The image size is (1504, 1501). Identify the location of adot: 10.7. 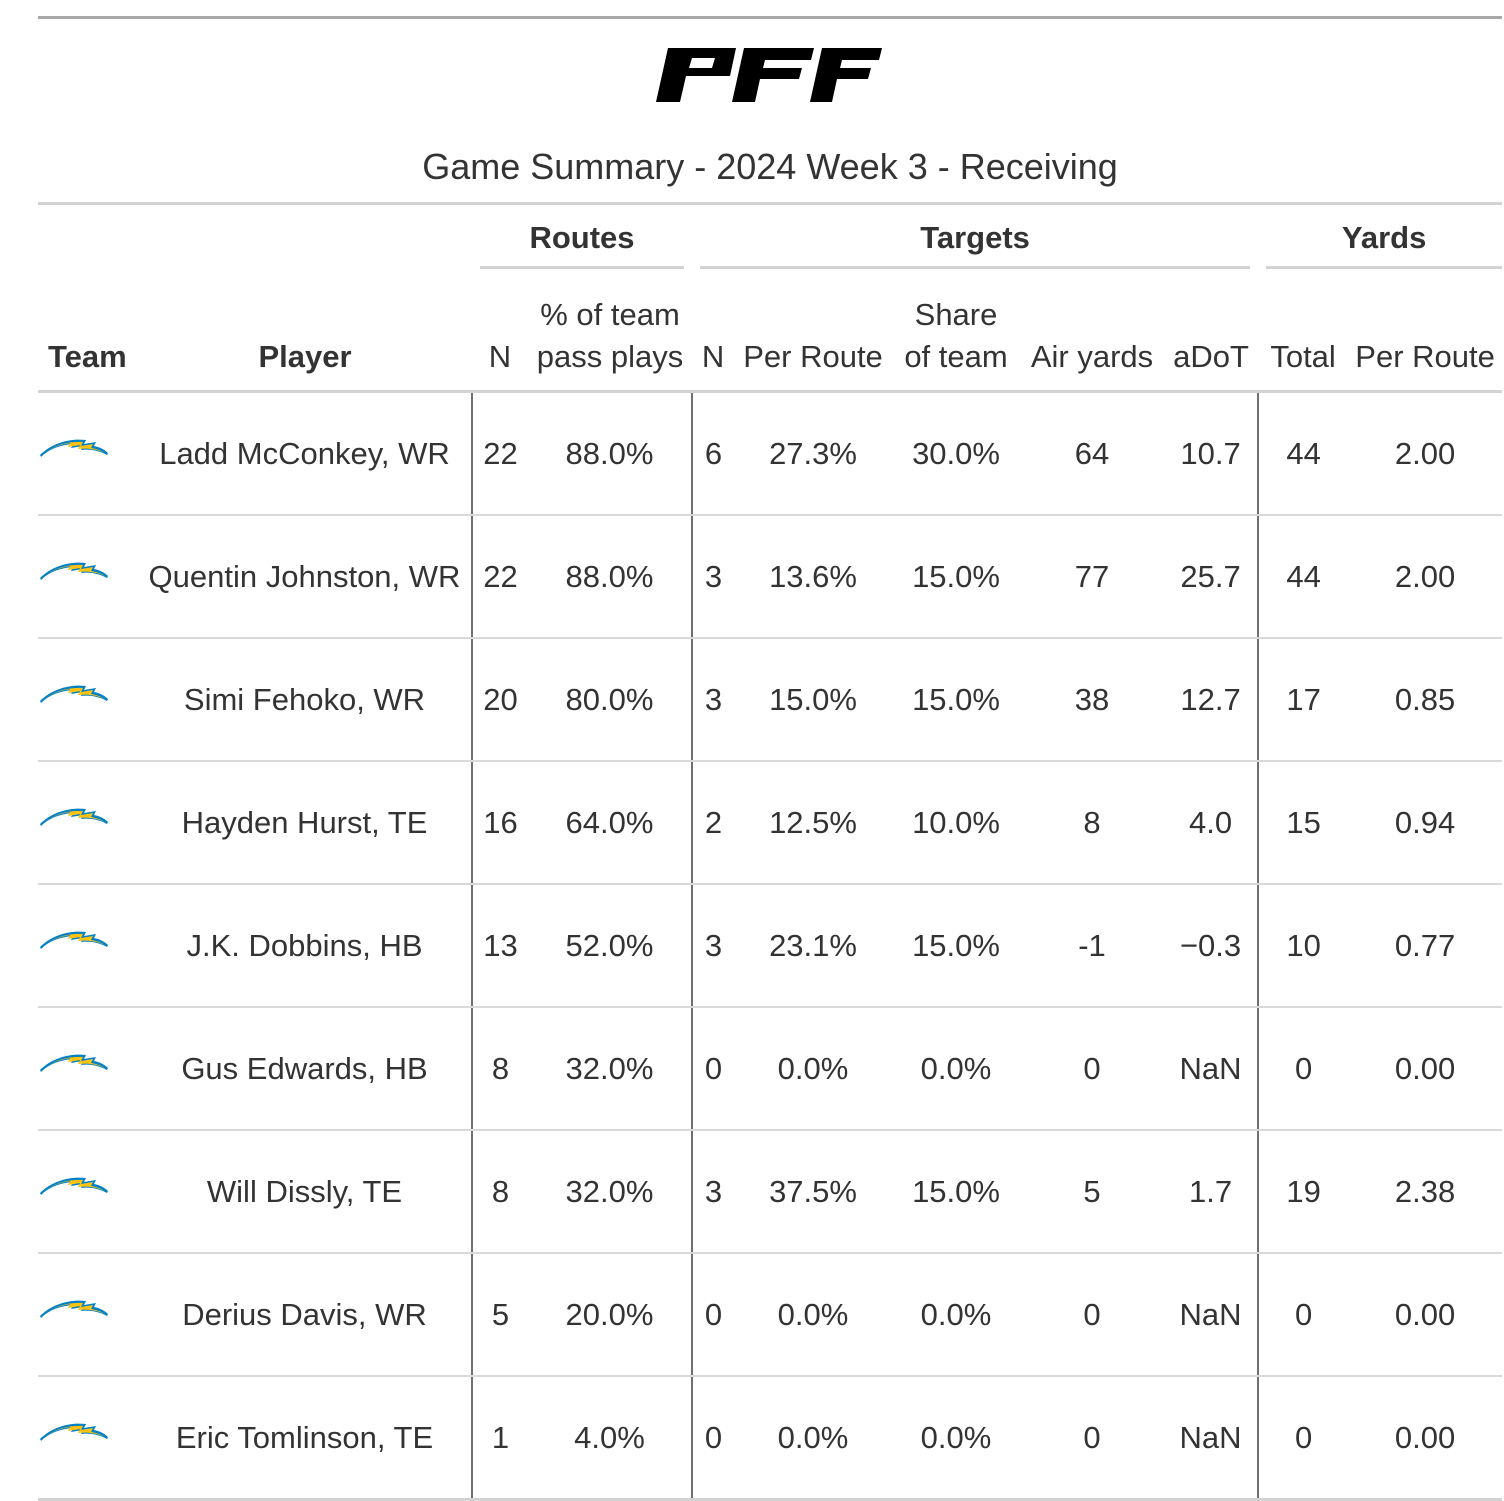
(1211, 453).